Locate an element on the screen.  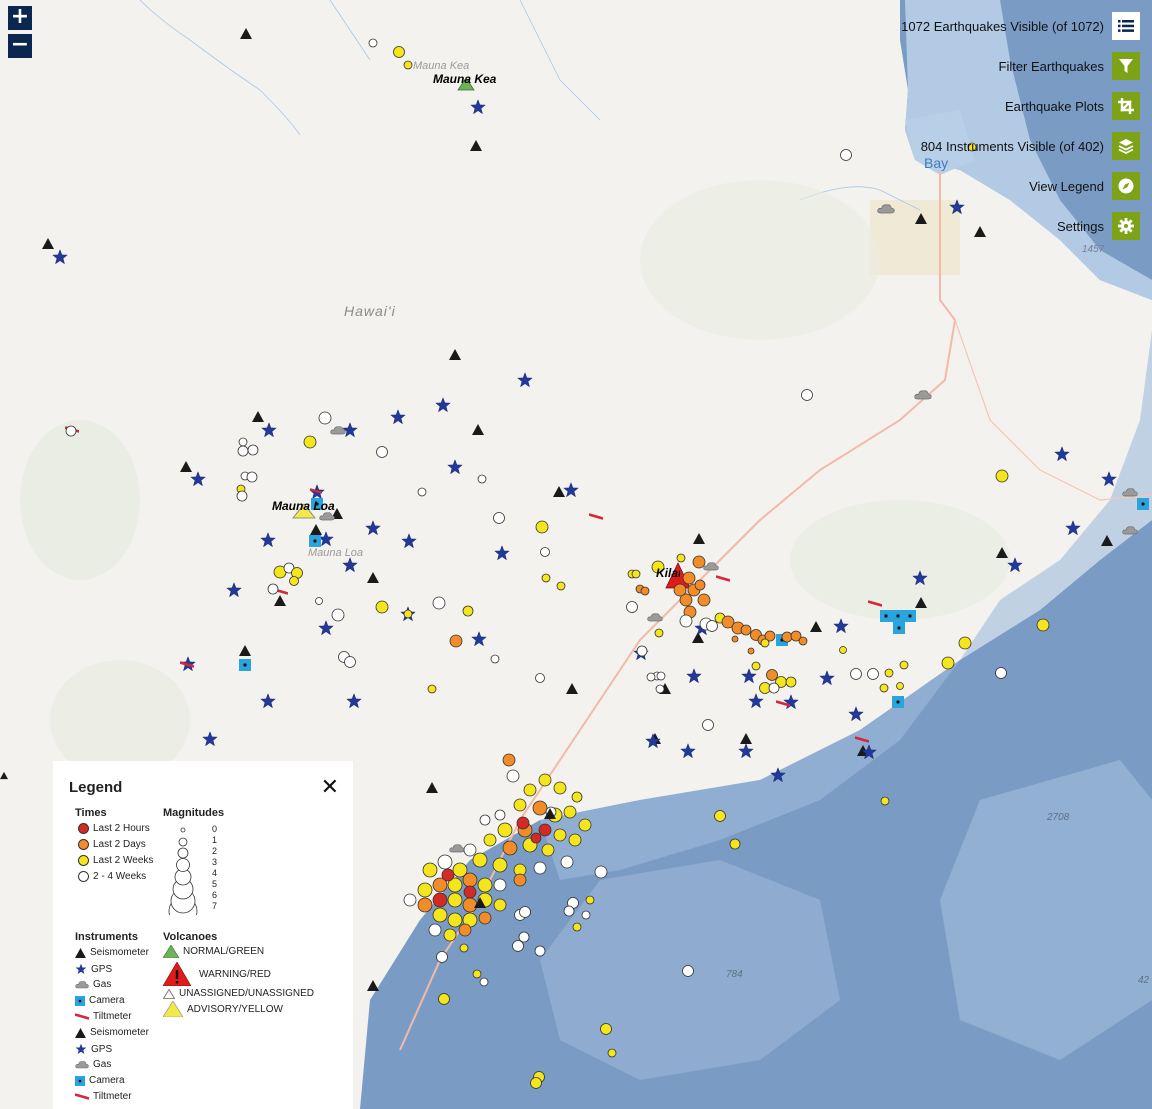
magnitude-scale-icon is located at coordinates (183, 871).